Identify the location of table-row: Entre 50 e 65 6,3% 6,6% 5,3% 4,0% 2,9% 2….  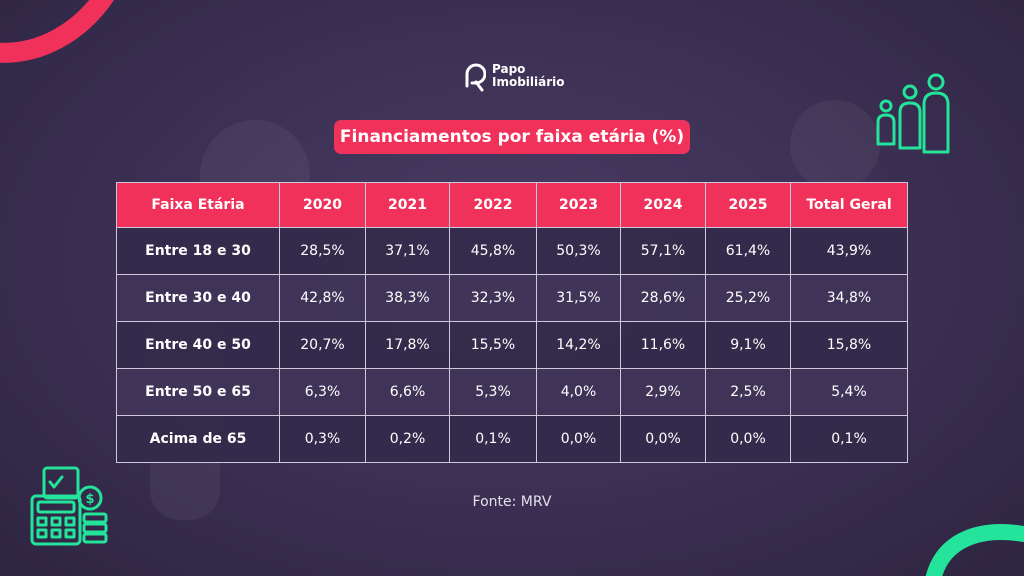
(512, 392).